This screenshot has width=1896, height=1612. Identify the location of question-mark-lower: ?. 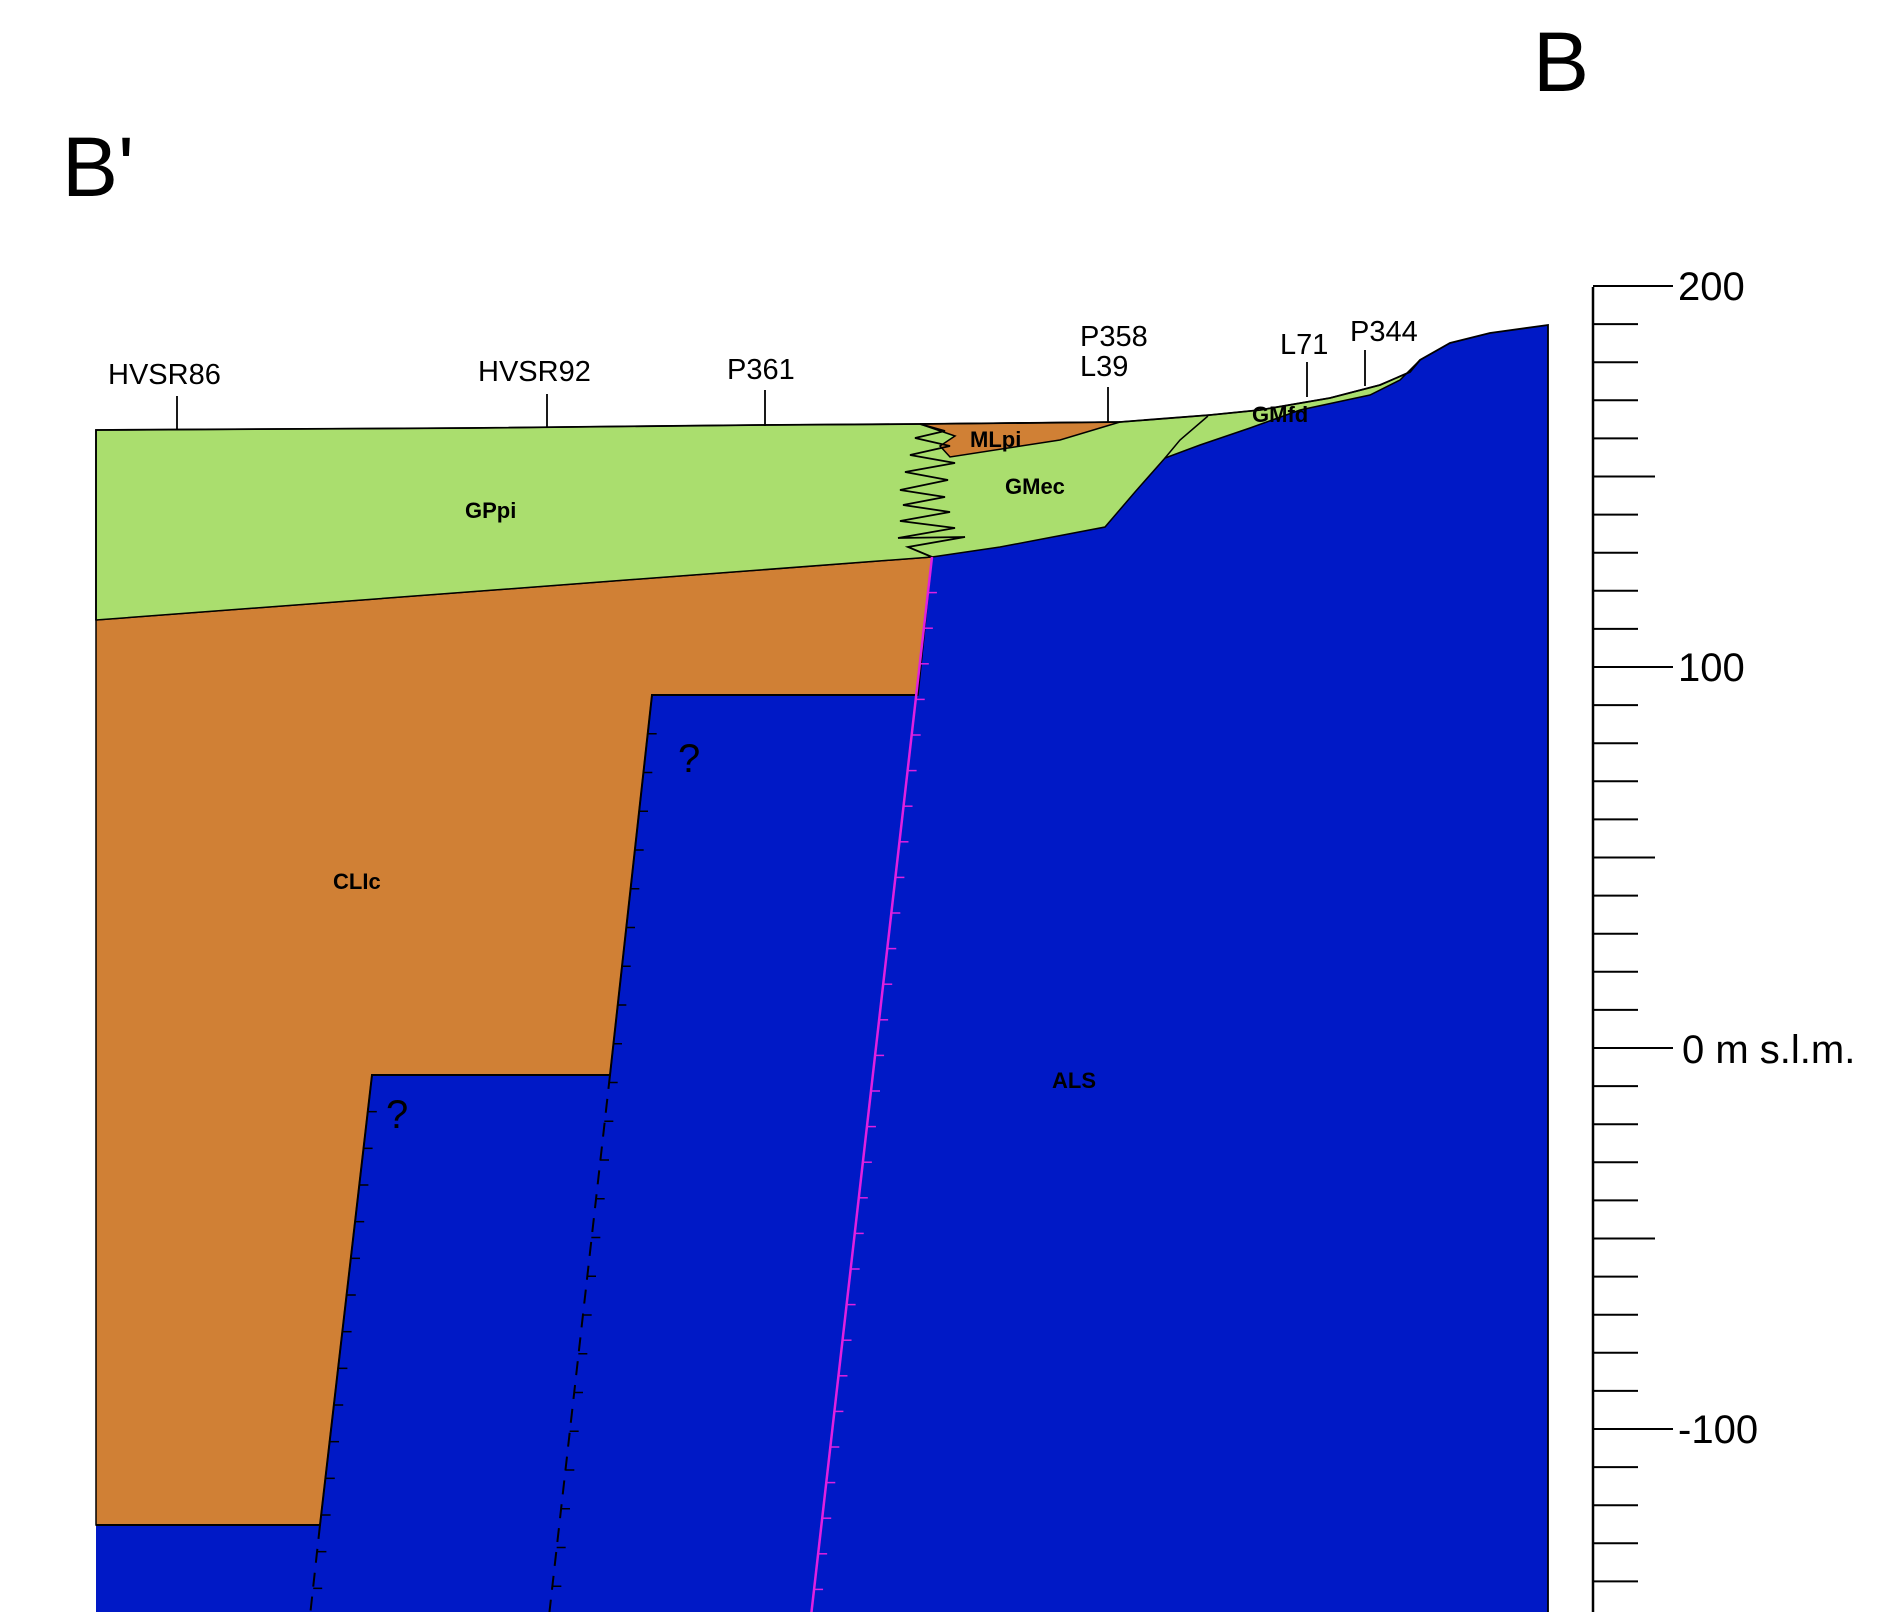
(397, 1115).